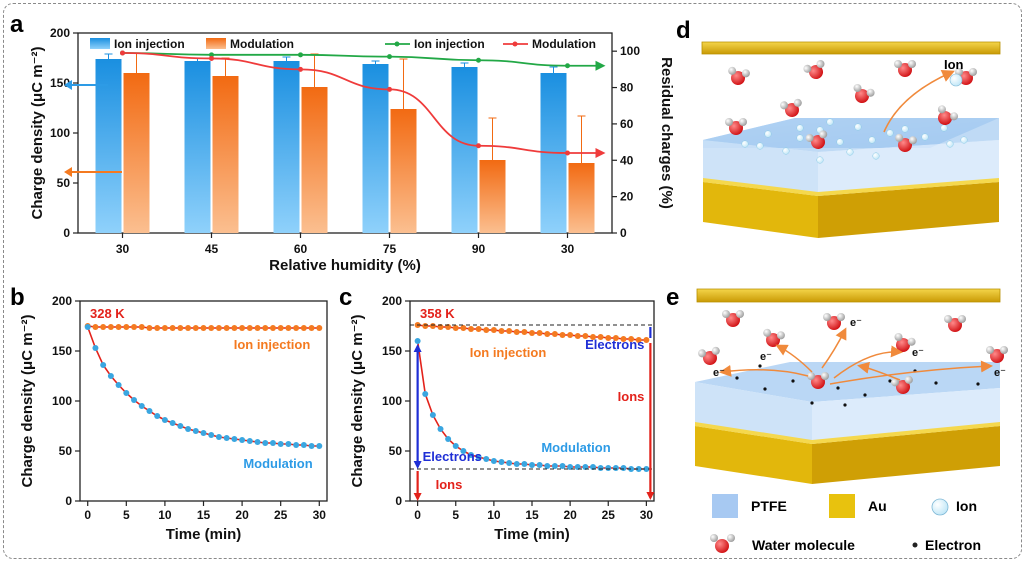 The width and height of the screenshot is (1027, 564). What do you see at coordinates (68, 172) in the screenshot?
I see `axis-indicator-mod-head` at bounding box center [68, 172].